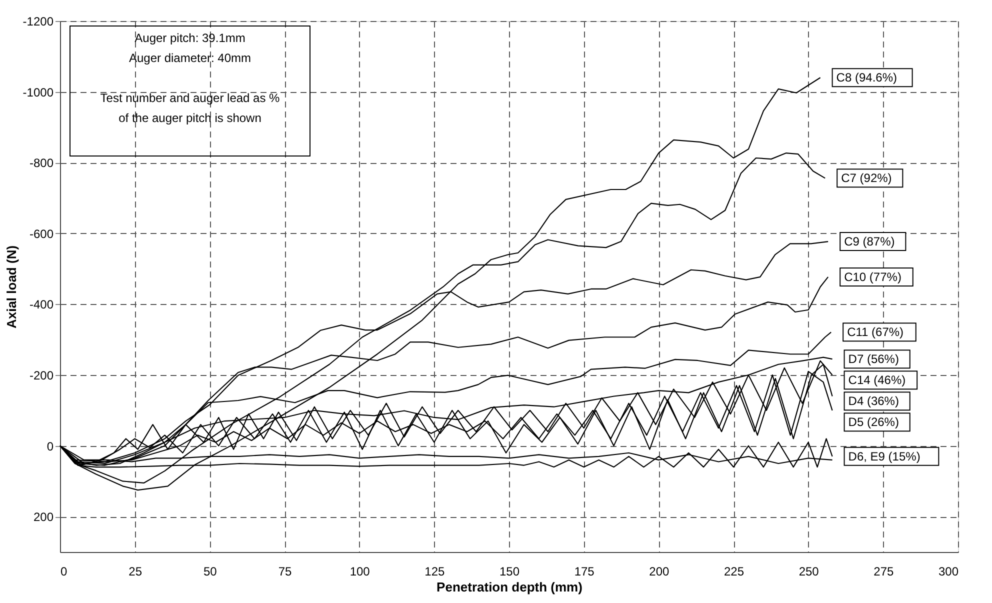  Describe the element at coordinates (190, 38) in the screenshot. I see `annotation: Auger pitch: 39.1mm` at that location.